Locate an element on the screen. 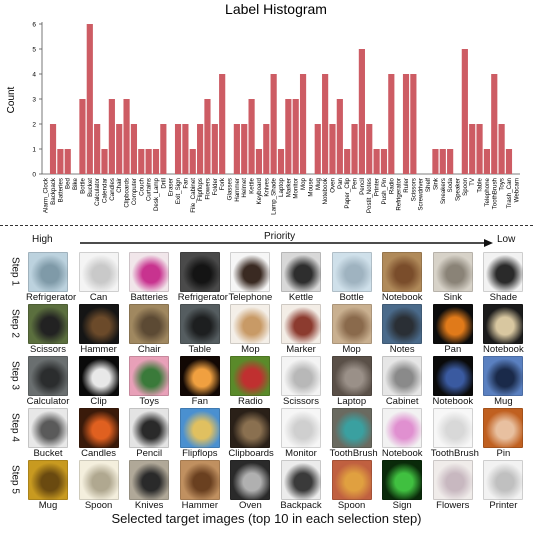 The width and height of the screenshot is (533, 533). x-tick-label: Computer is located at coordinates (134, 191).